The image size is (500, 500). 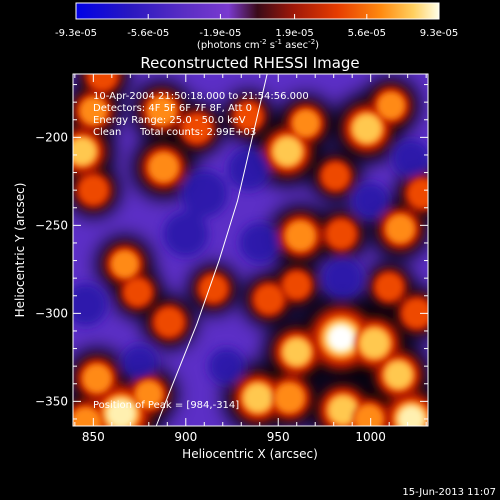 What do you see at coordinates (148, 33) in the screenshot?
I see `colorbar-tick-label: -5.6e-05` at bounding box center [148, 33].